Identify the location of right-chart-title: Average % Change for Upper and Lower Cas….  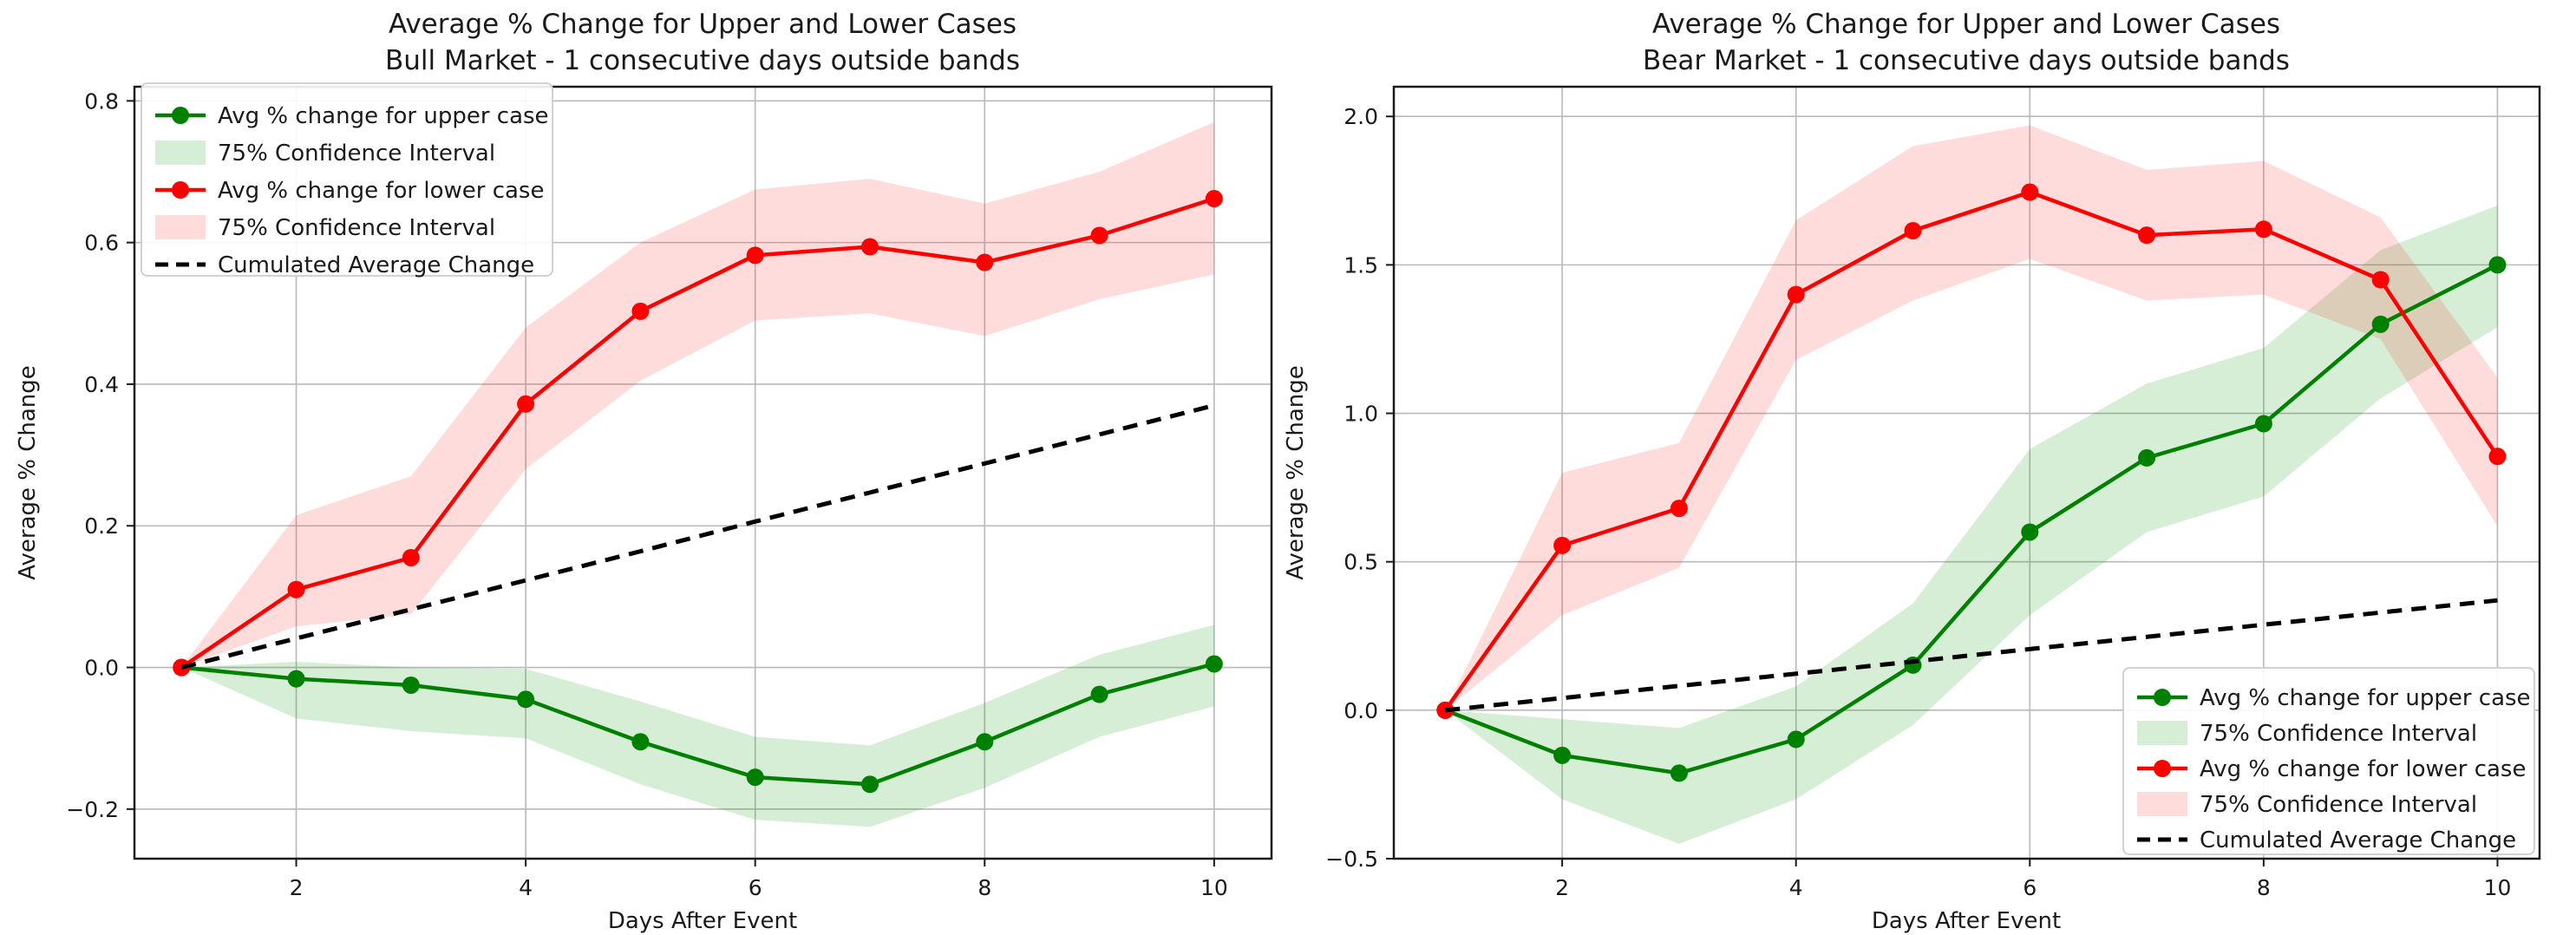
(1966, 24).